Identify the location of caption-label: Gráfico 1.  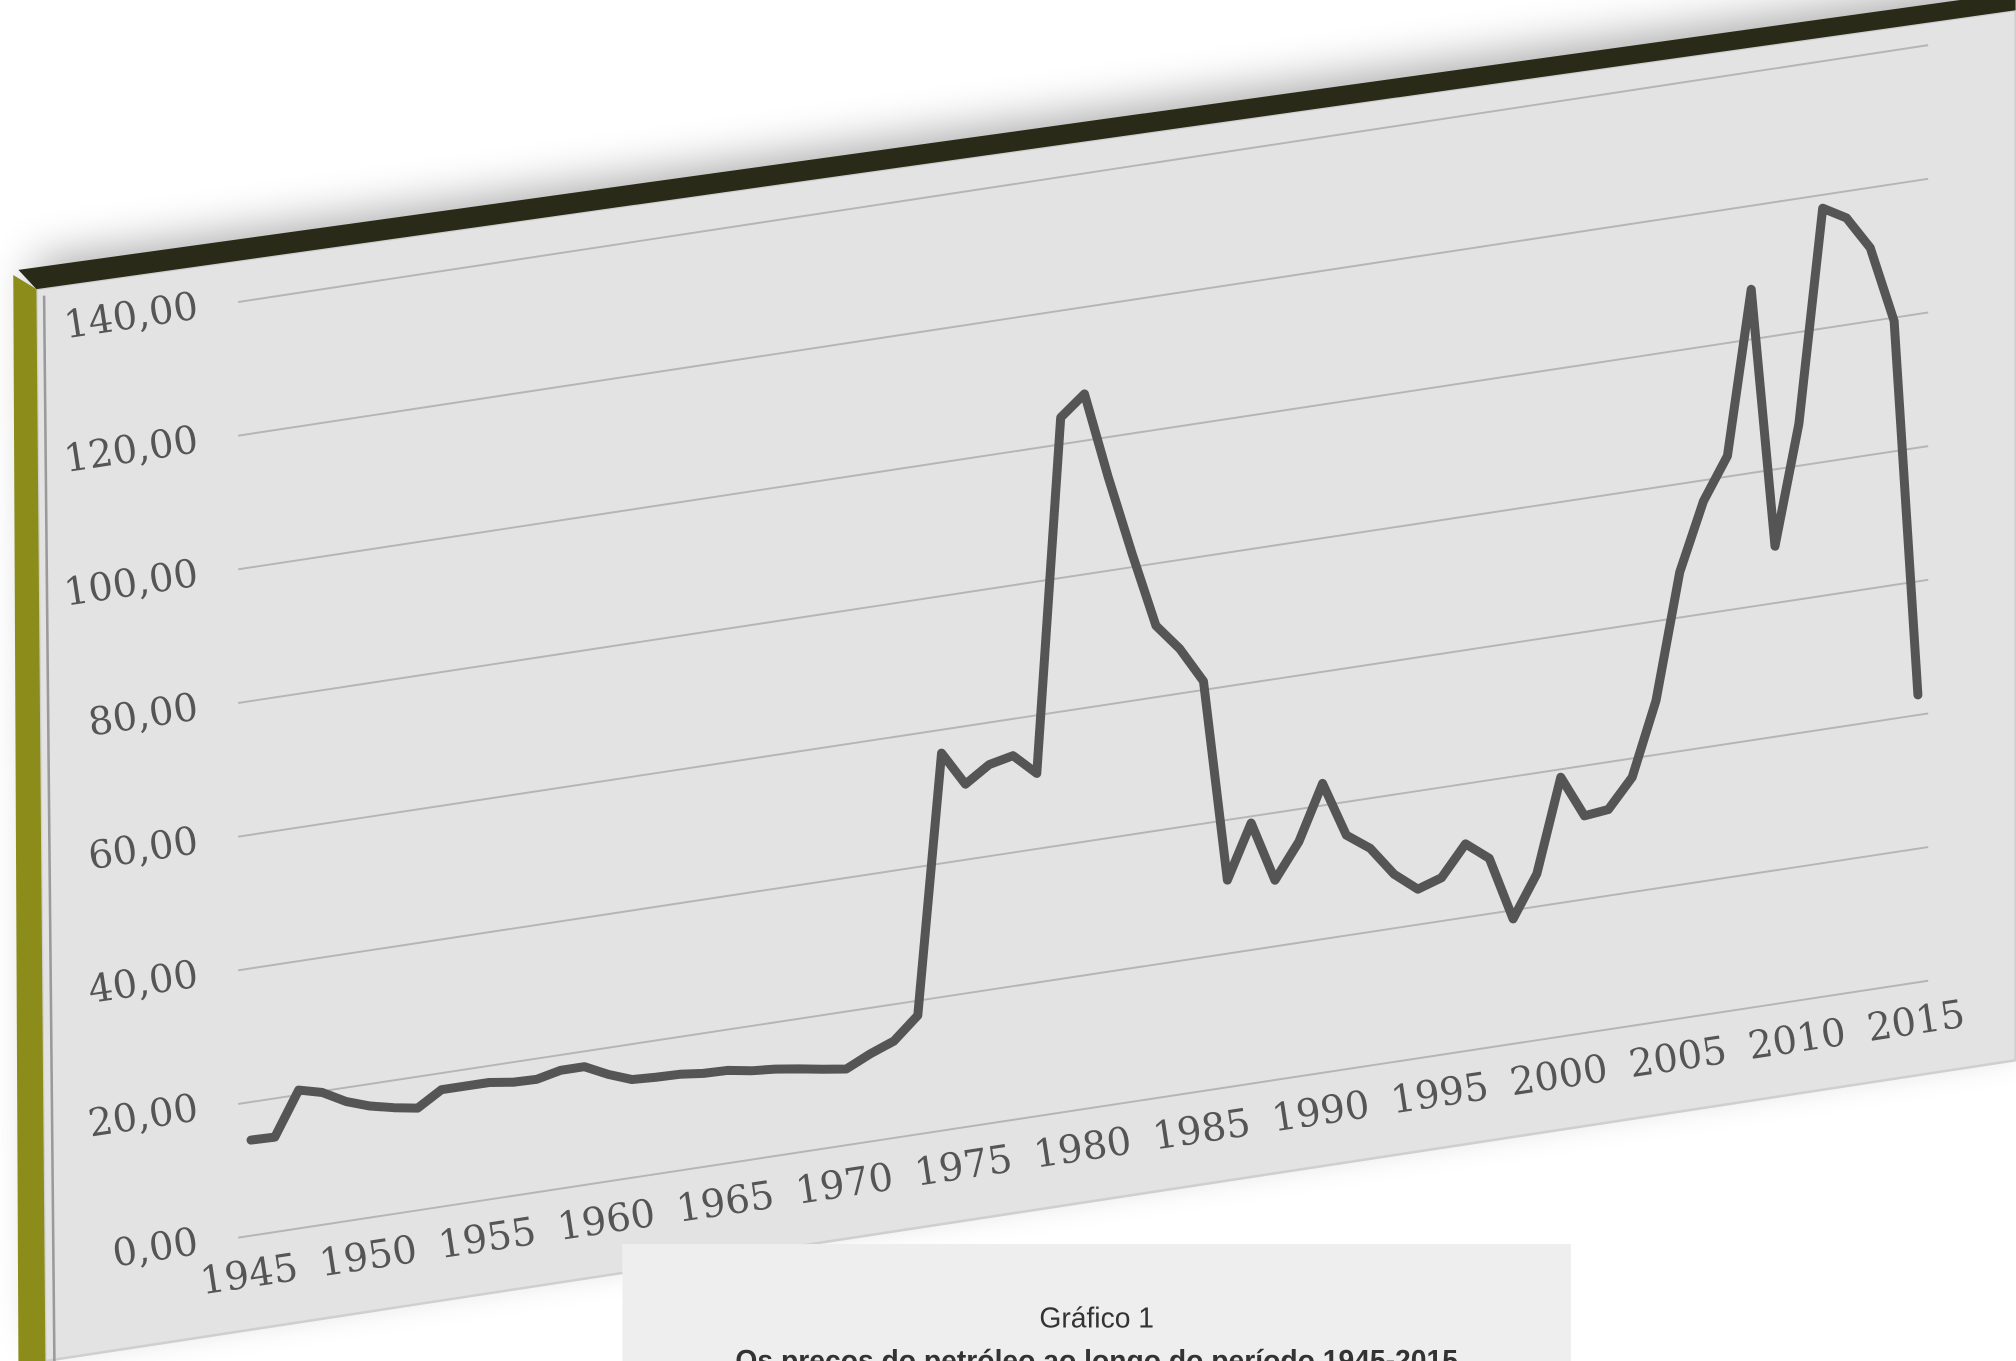
(1096, 1318).